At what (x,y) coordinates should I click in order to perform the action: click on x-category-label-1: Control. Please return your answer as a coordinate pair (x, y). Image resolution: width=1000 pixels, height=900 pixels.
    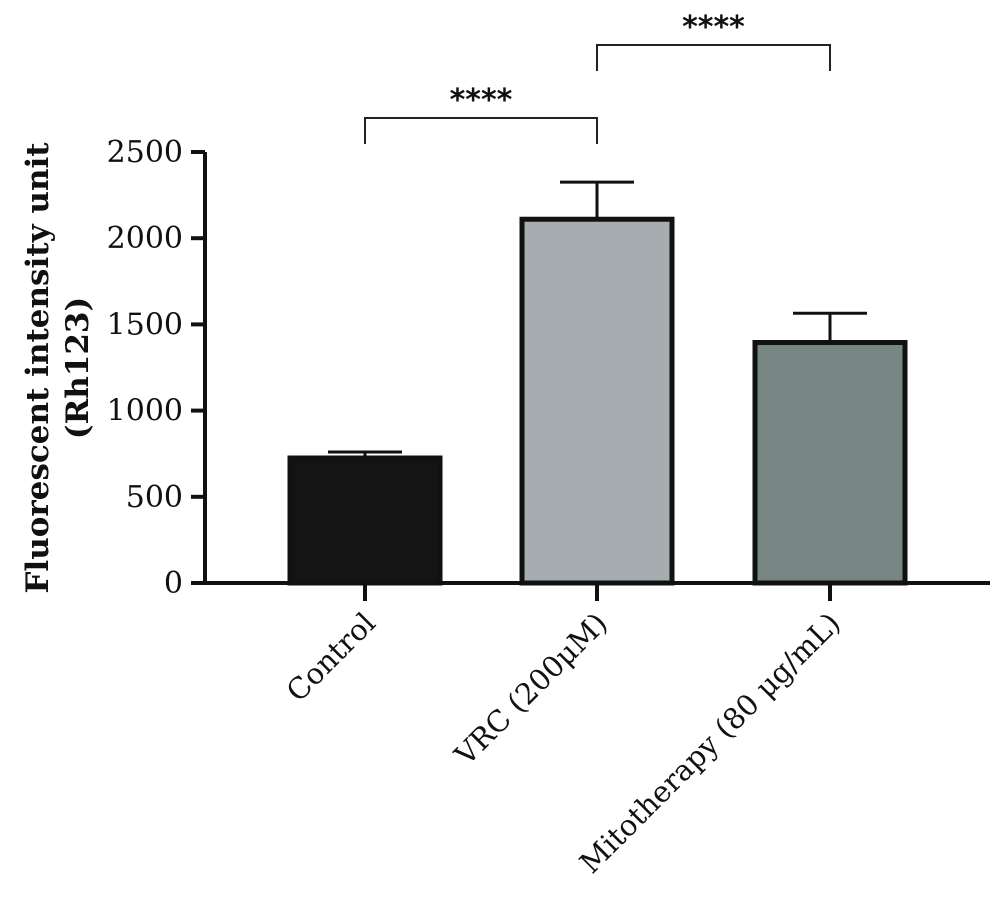
    Looking at the image, I should click on (331, 657).